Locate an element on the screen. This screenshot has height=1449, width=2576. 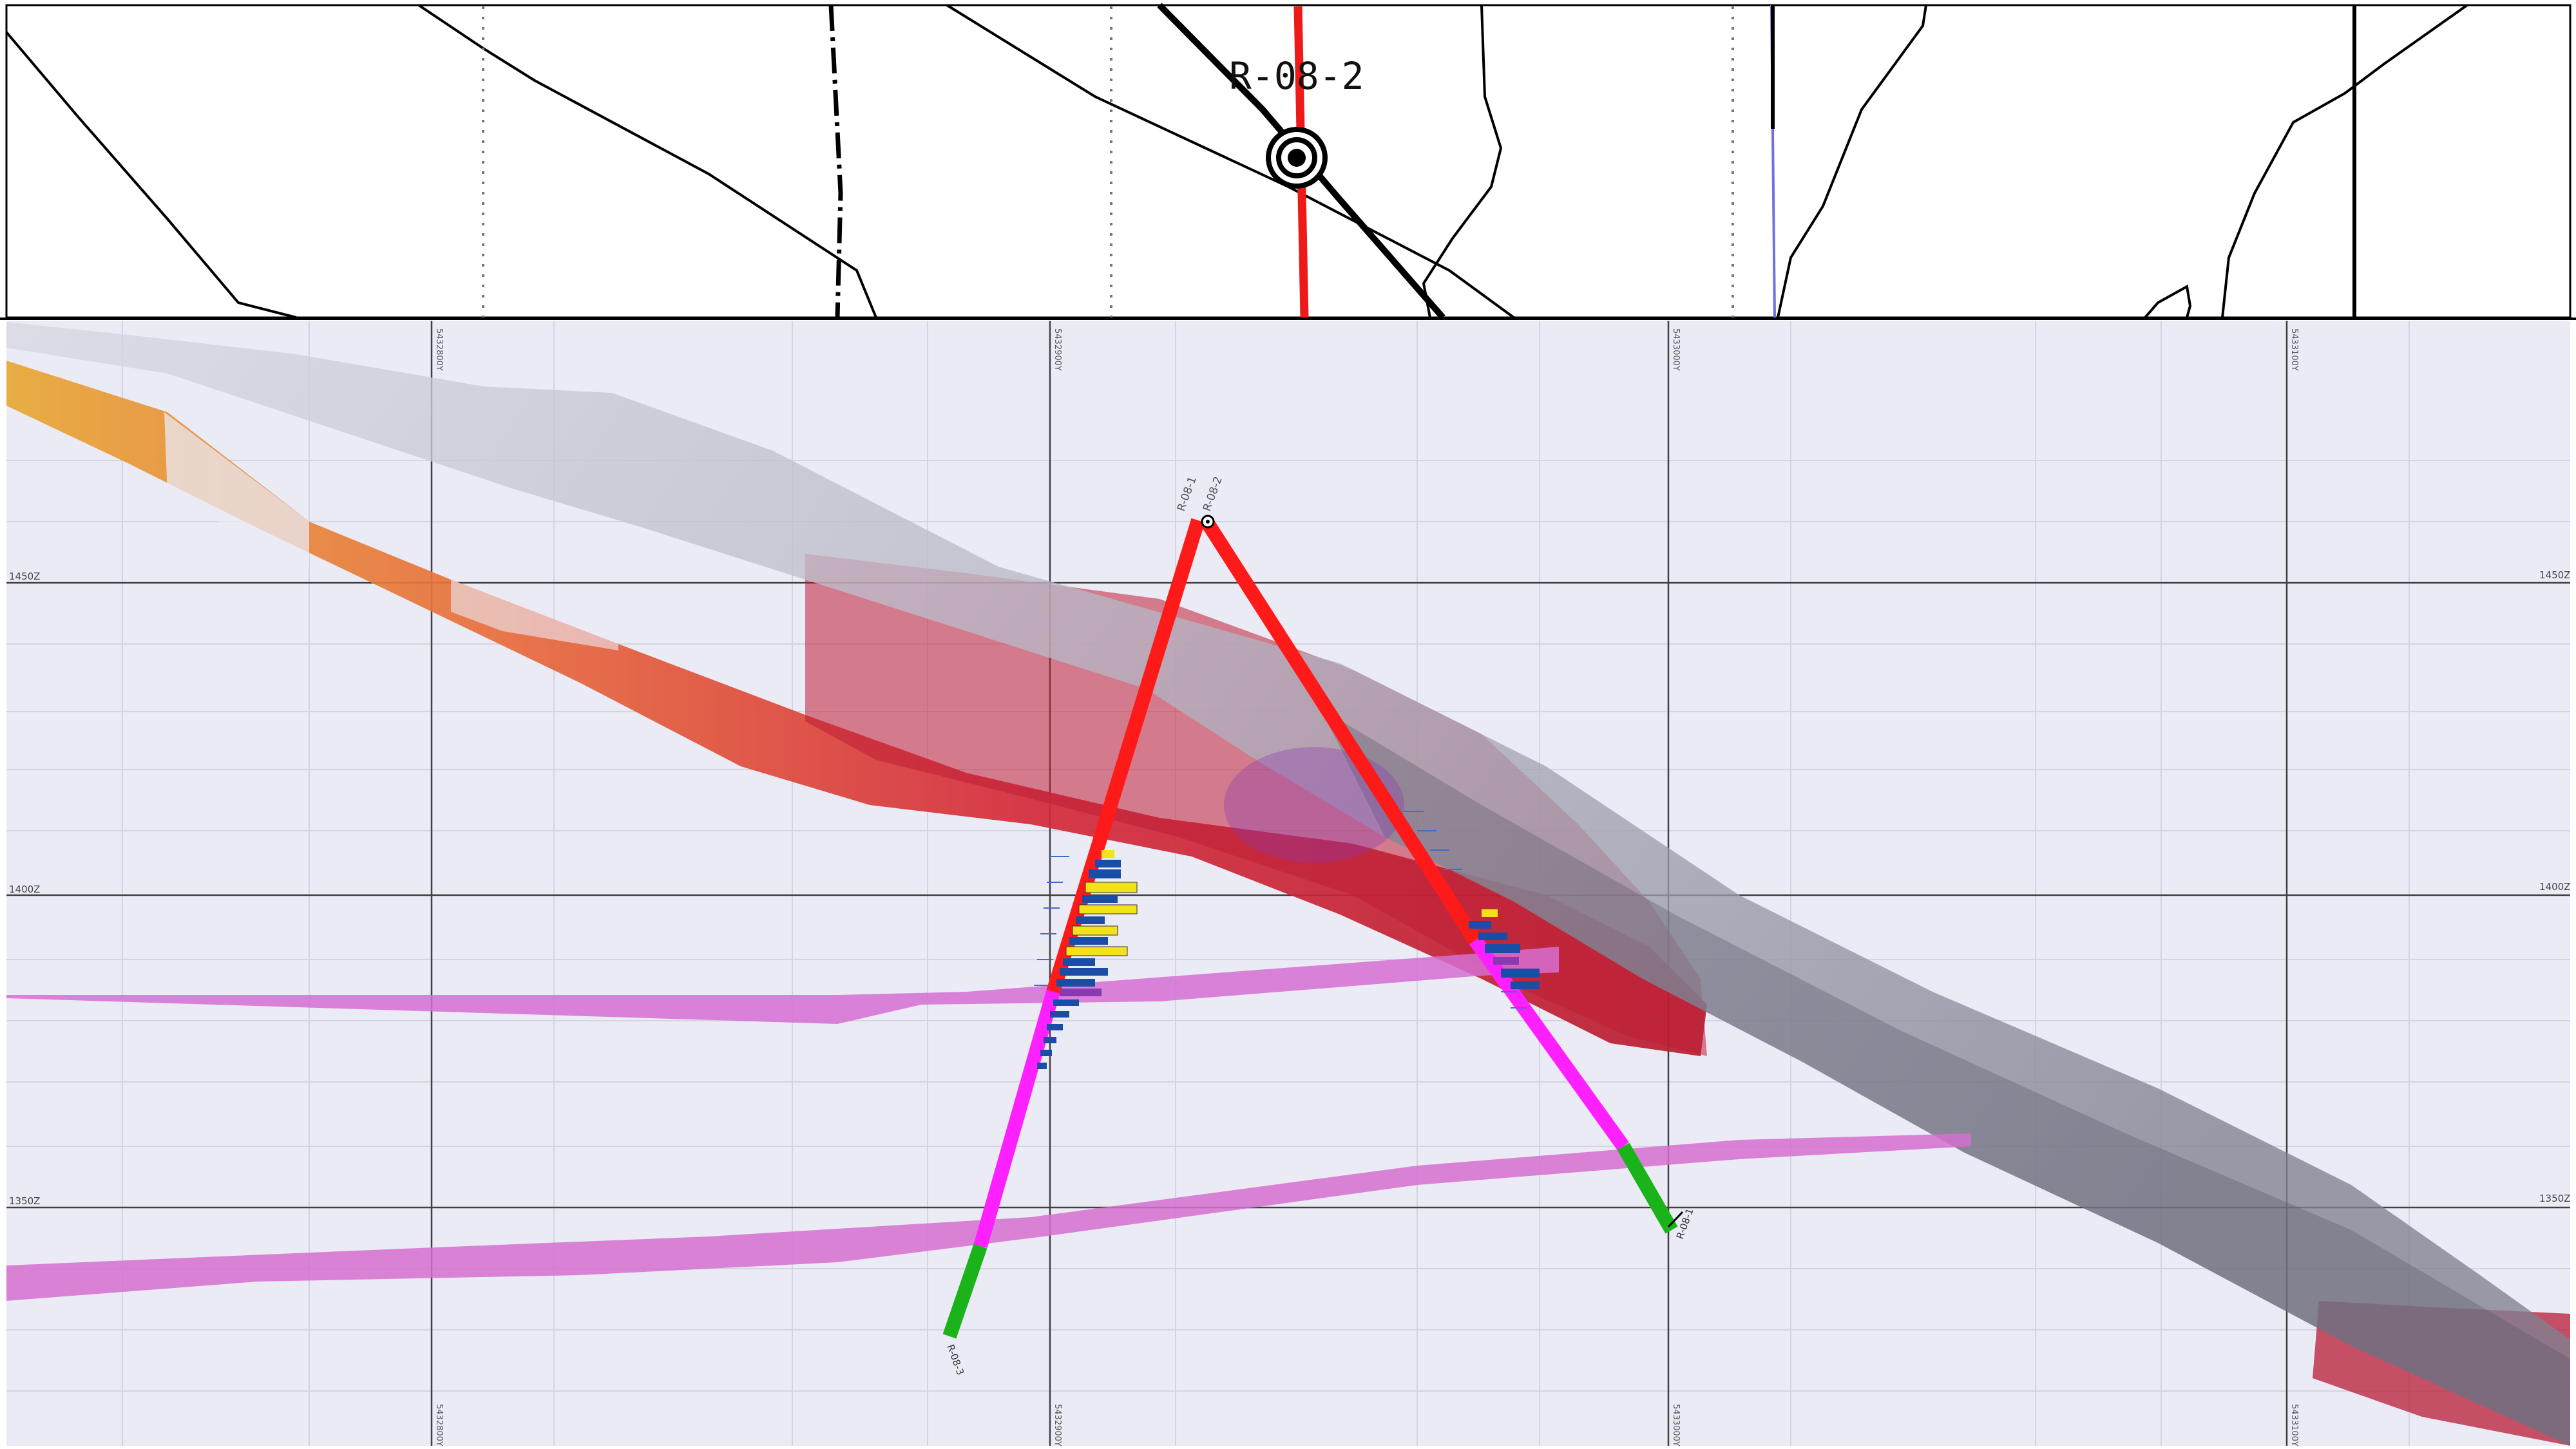
north-label-bottom-3: 5433000Y is located at coordinates (1676, 1425).